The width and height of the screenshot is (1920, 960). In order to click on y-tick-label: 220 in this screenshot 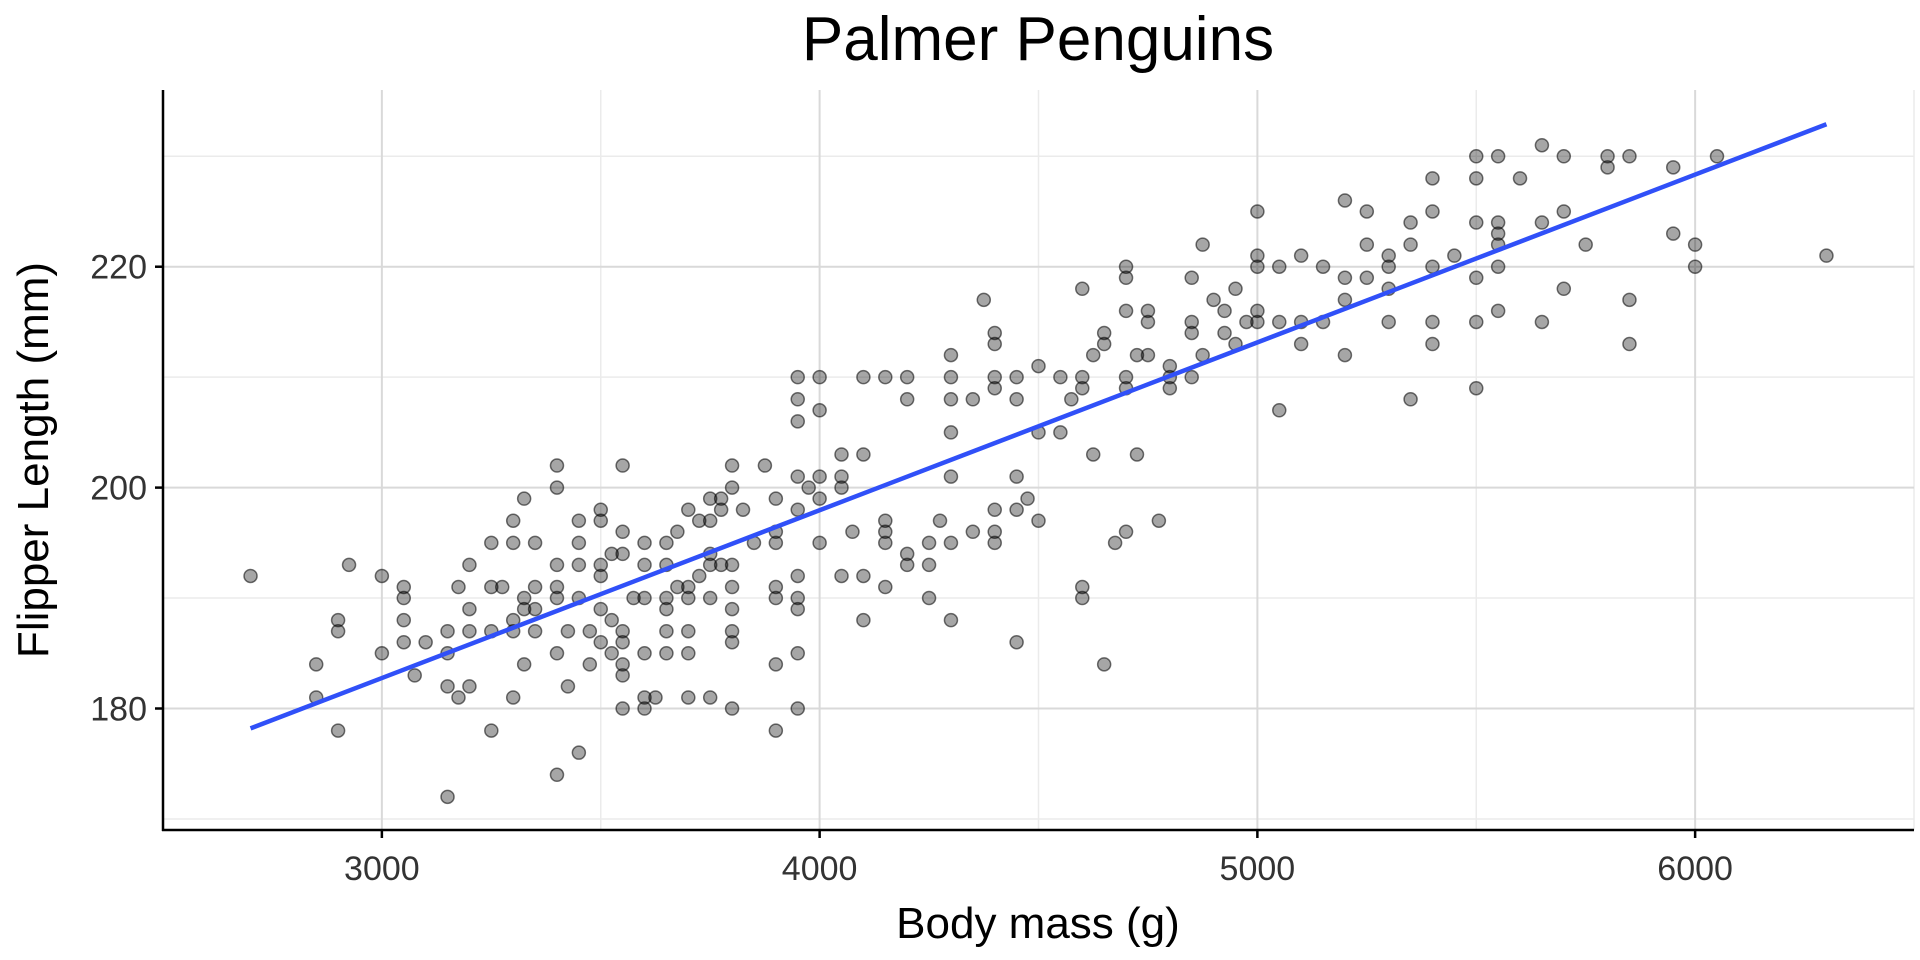, I will do `click(118, 268)`.